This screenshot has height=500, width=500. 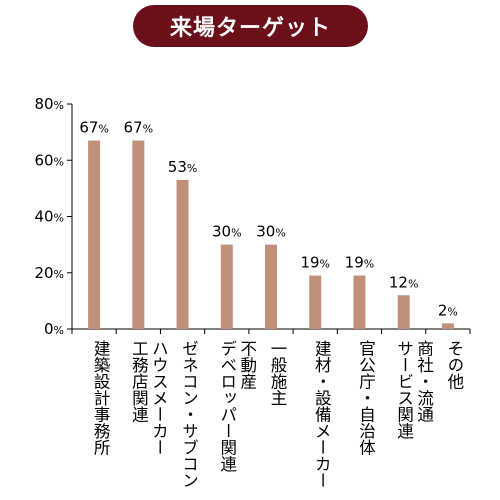 What do you see at coordinates (448, 310) in the screenshot?
I see `data-label: 2%` at bounding box center [448, 310].